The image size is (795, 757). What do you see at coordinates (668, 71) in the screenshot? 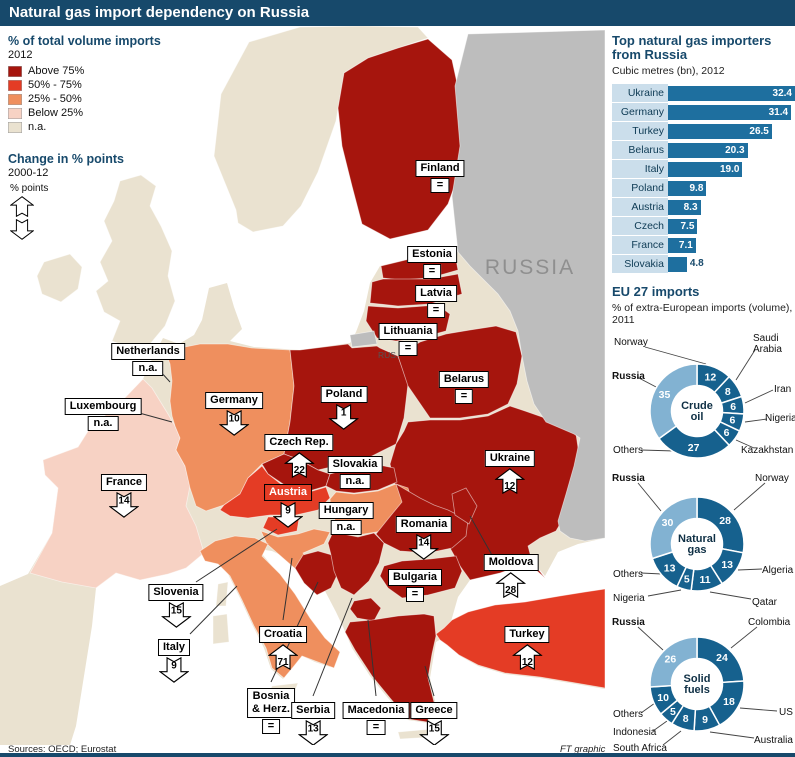
I see `bar-chart-subtitle: Cubic metres (bn), 2012` at bounding box center [668, 71].